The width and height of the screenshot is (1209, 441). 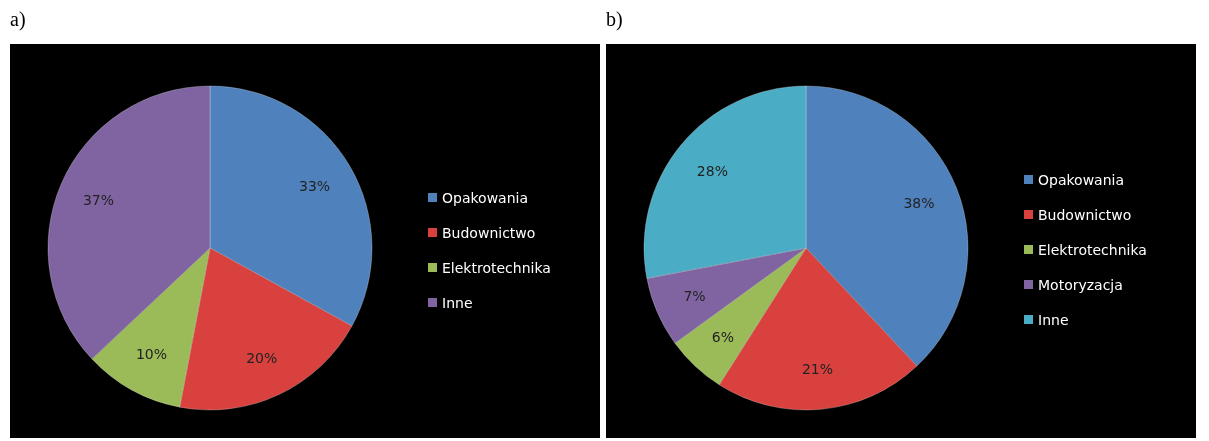 I want to click on data-label: 38%, so click(x=919, y=203).